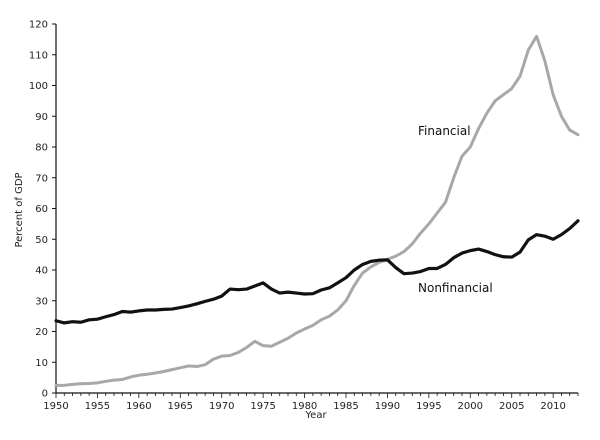 The width and height of the screenshot is (600, 440). What do you see at coordinates (387, 406) in the screenshot?
I see `x-tick-label: 1990` at bounding box center [387, 406].